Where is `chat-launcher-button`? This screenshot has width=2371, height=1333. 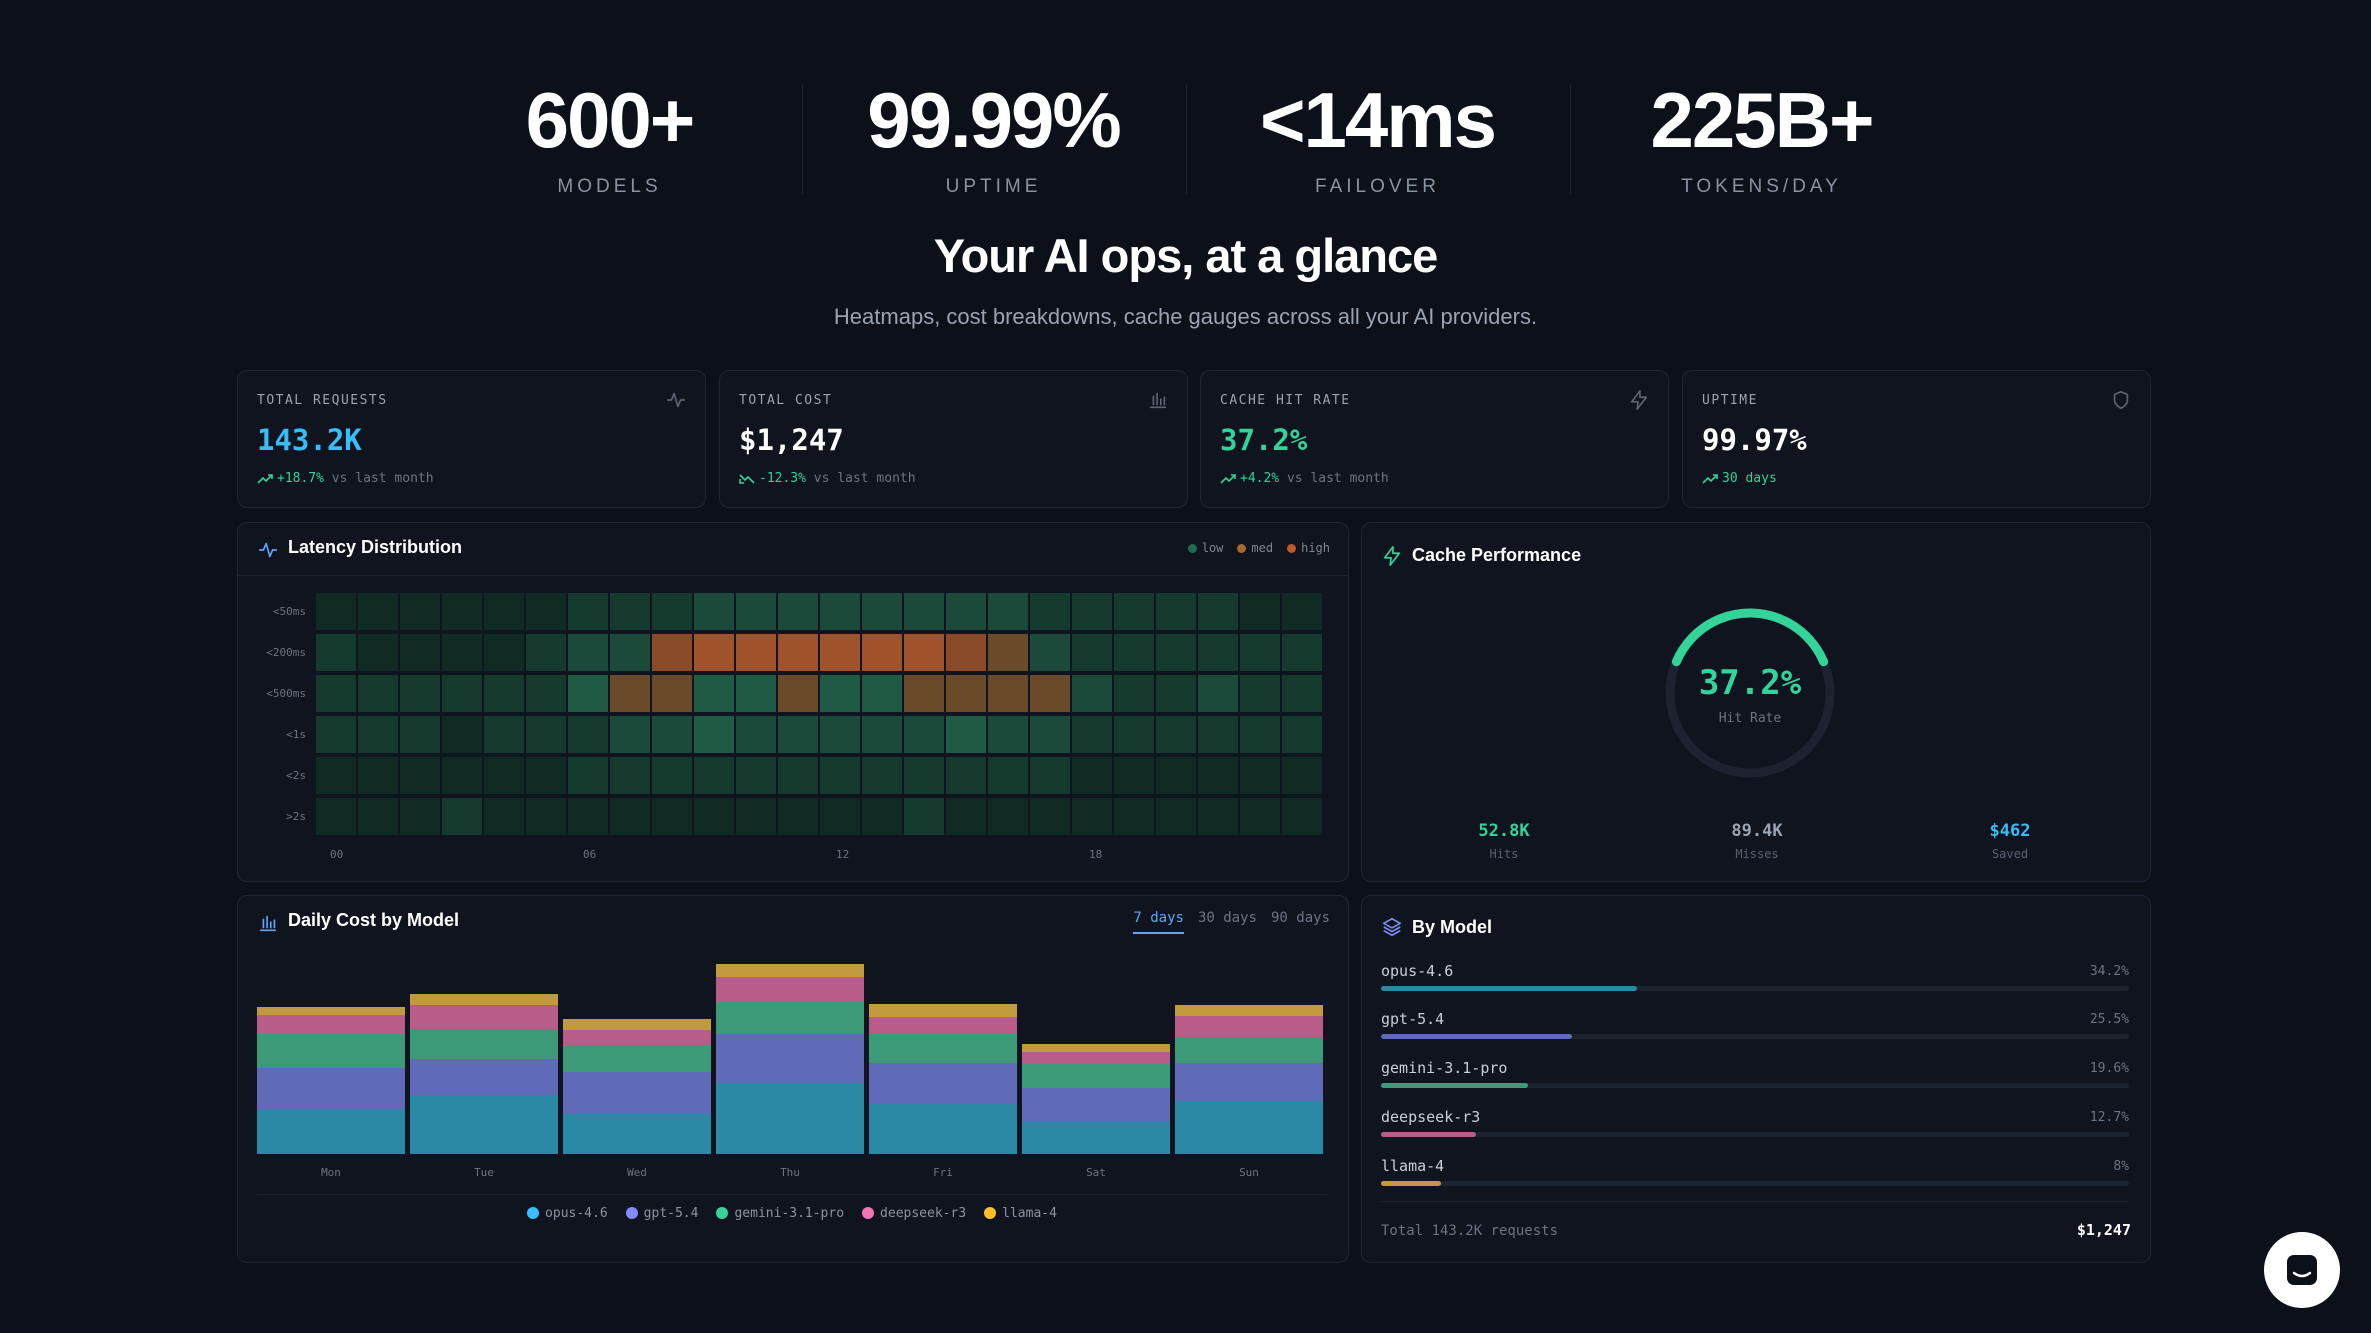
chat-launcher-button is located at coordinates (2302, 1270).